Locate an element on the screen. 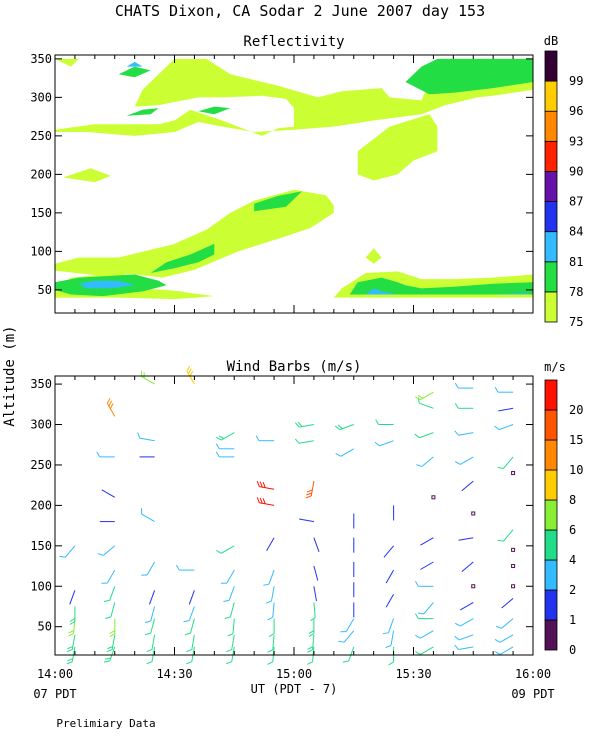 This screenshot has width=600, height=750. reflectivity-colorbar-label: 75 is located at coordinates (576, 322).